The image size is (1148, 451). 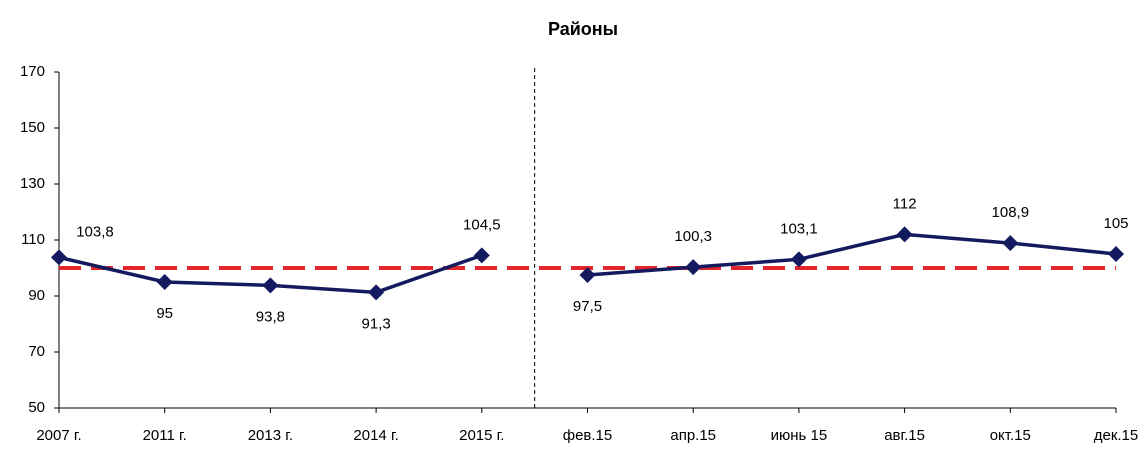 I want to click on data-label: 100,3, so click(x=693, y=236).